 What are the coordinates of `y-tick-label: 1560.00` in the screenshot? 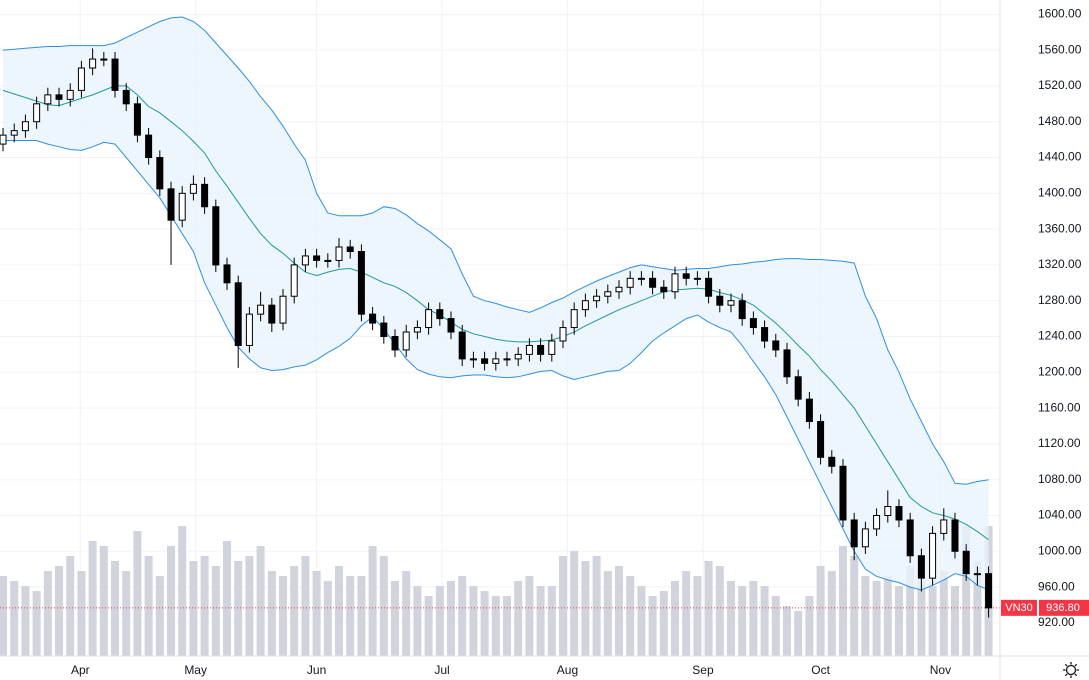 It's located at (1060, 49).